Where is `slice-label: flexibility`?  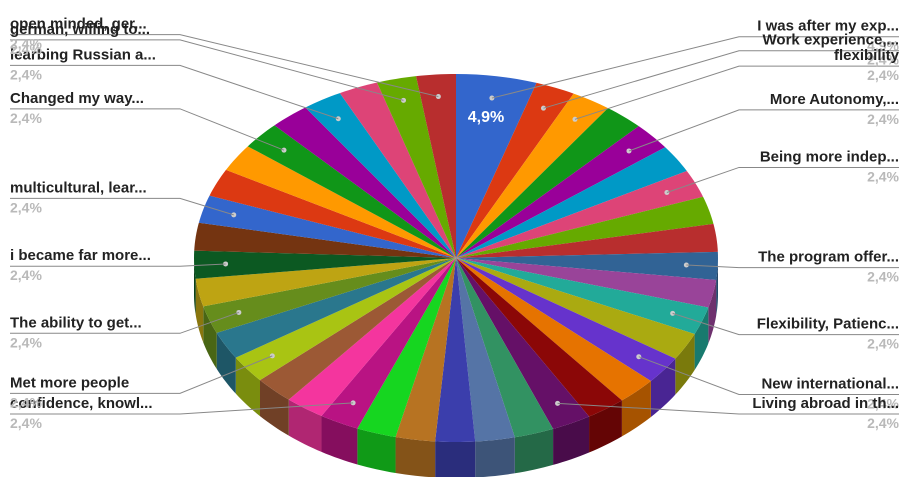
slice-label: flexibility is located at coordinates (867, 55).